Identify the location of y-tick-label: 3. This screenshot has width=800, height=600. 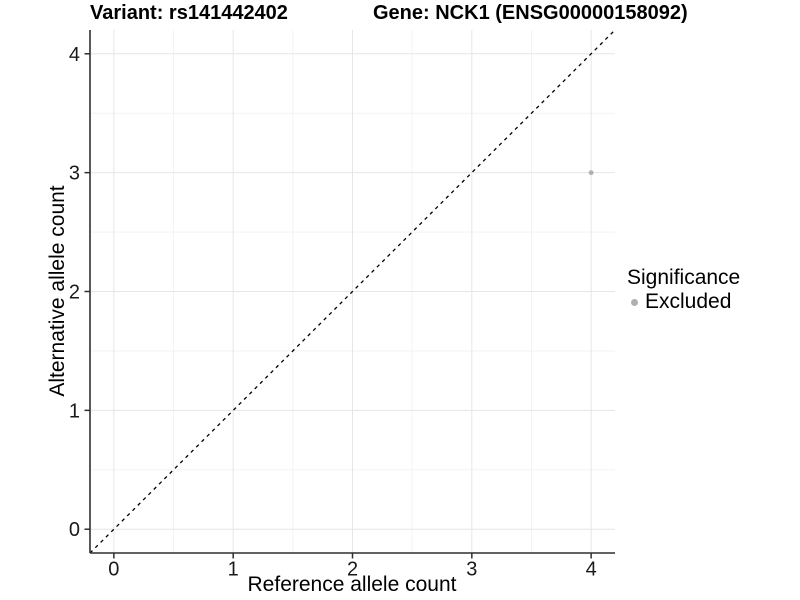
(74, 174).